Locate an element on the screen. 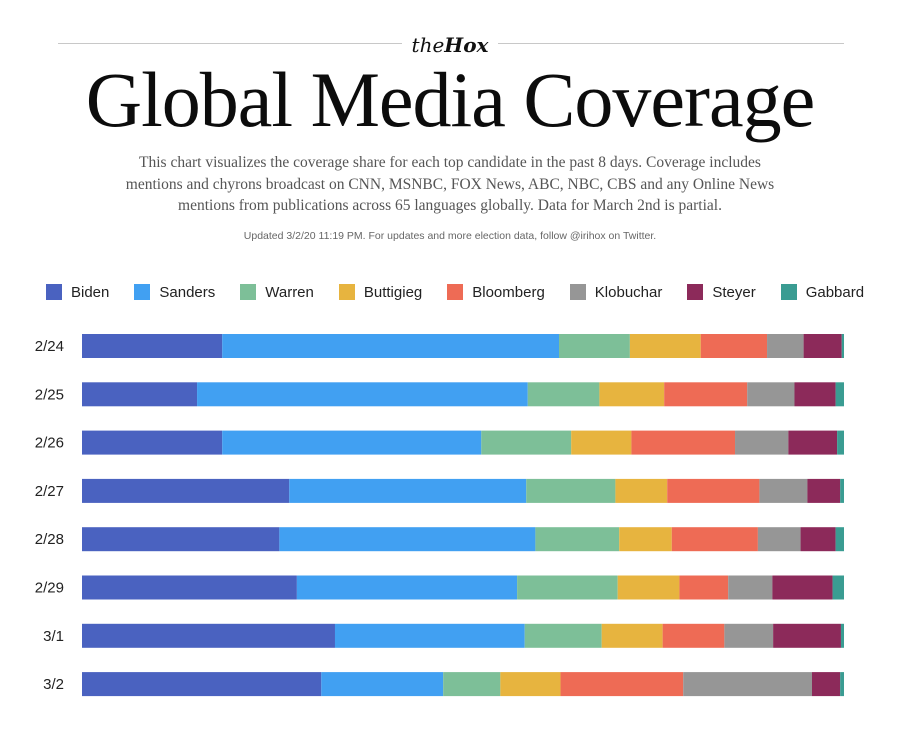 This screenshot has width=900, height=744. page-title: Global Media Coverage is located at coordinates (450, 99).